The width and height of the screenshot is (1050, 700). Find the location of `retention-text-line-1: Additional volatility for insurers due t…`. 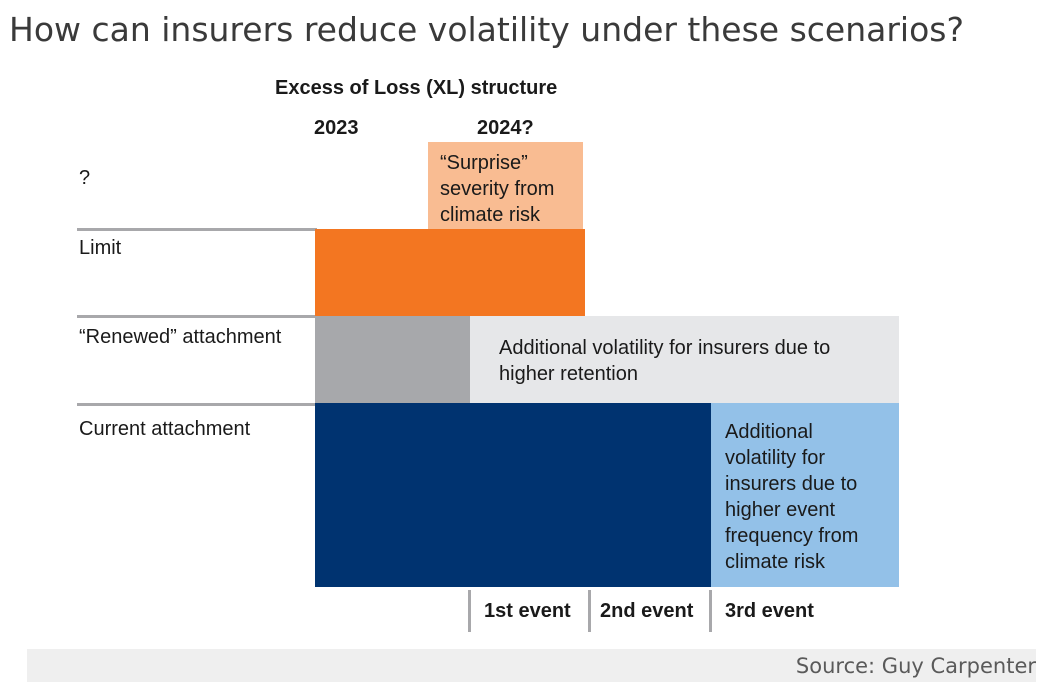

retention-text-line-1: Additional volatility for insurers due t… is located at coordinates (665, 348).